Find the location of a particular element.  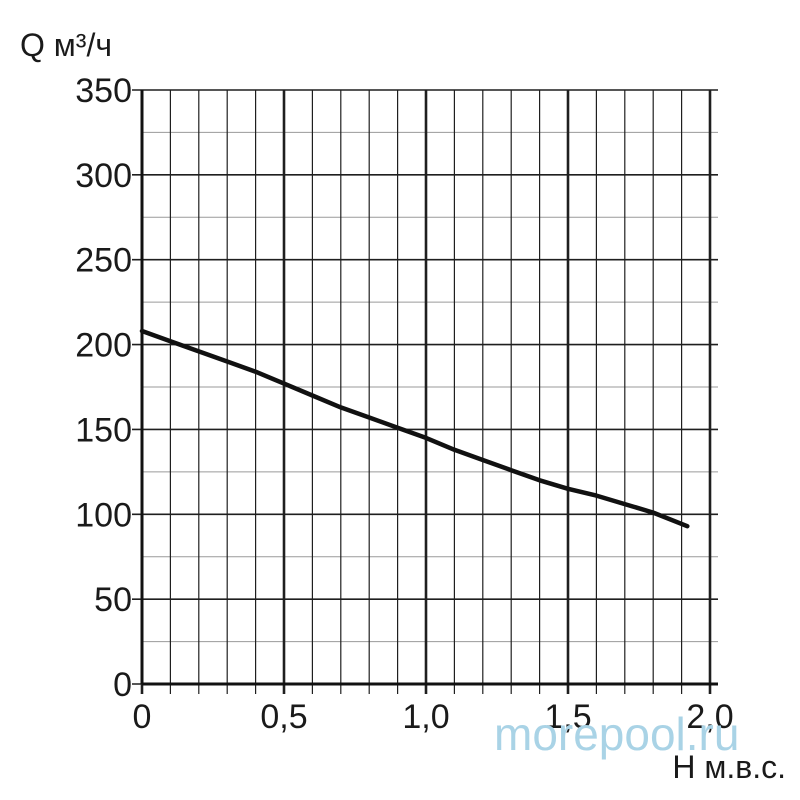

y-tick-label: 150 is located at coordinates (103, 430).